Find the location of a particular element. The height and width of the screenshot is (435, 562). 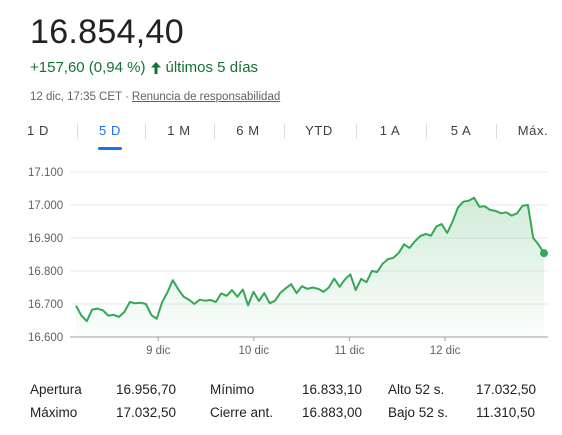

y-tick-label: 16.600 is located at coordinates (45, 338).